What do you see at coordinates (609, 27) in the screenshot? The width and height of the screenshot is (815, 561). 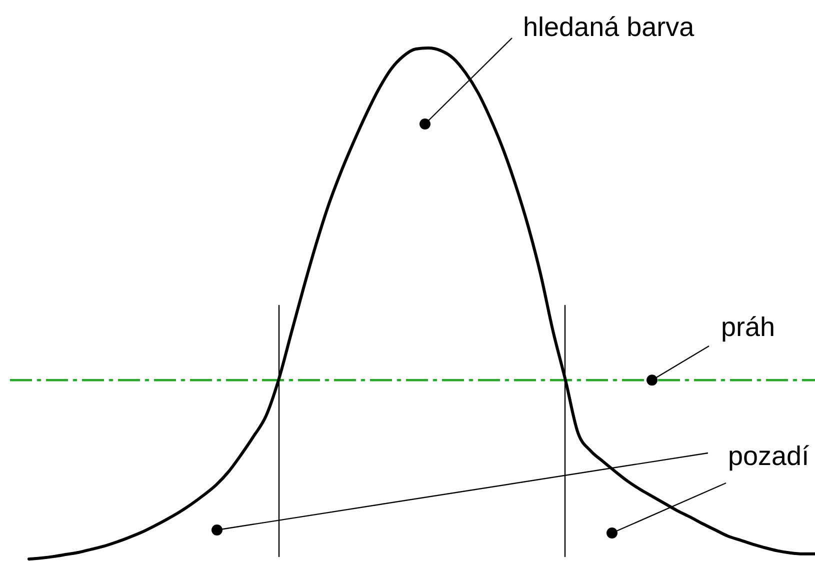 I see `text: hledaná barva` at bounding box center [609, 27].